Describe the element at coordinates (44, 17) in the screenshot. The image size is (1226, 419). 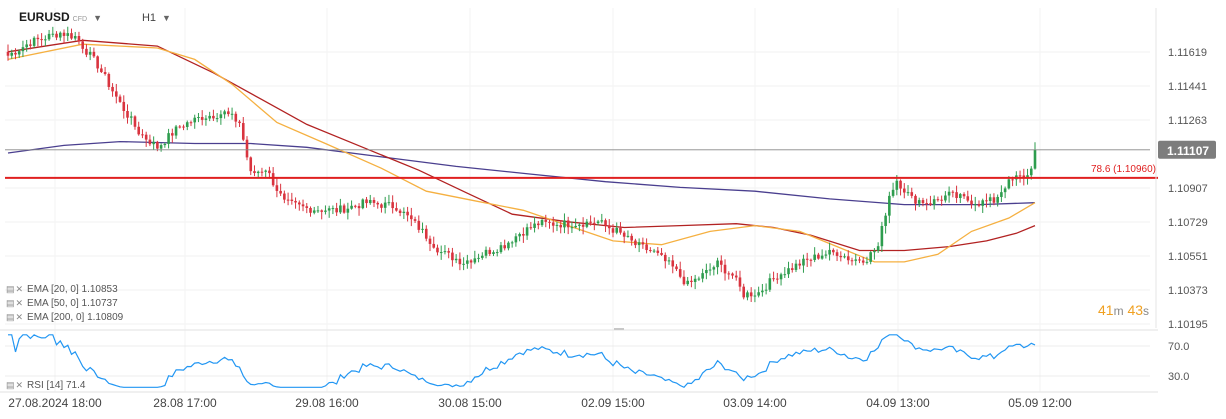
I see `symbol-label: EURUSD` at that location.